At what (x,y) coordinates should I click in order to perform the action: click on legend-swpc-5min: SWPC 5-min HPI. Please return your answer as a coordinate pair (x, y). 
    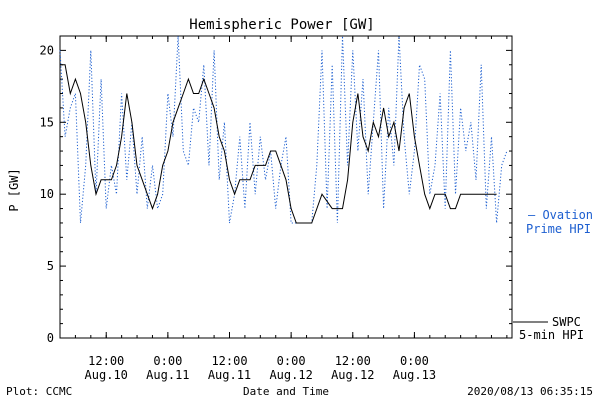
    Looking at the image, I should click on (548, 328).